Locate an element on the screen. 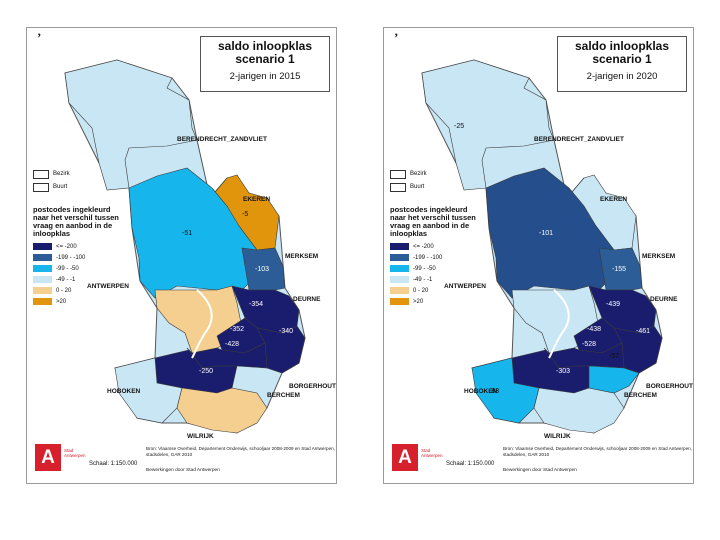 The width and height of the screenshot is (720, 540). district-value-label: -25 is located at coordinates (459, 126).